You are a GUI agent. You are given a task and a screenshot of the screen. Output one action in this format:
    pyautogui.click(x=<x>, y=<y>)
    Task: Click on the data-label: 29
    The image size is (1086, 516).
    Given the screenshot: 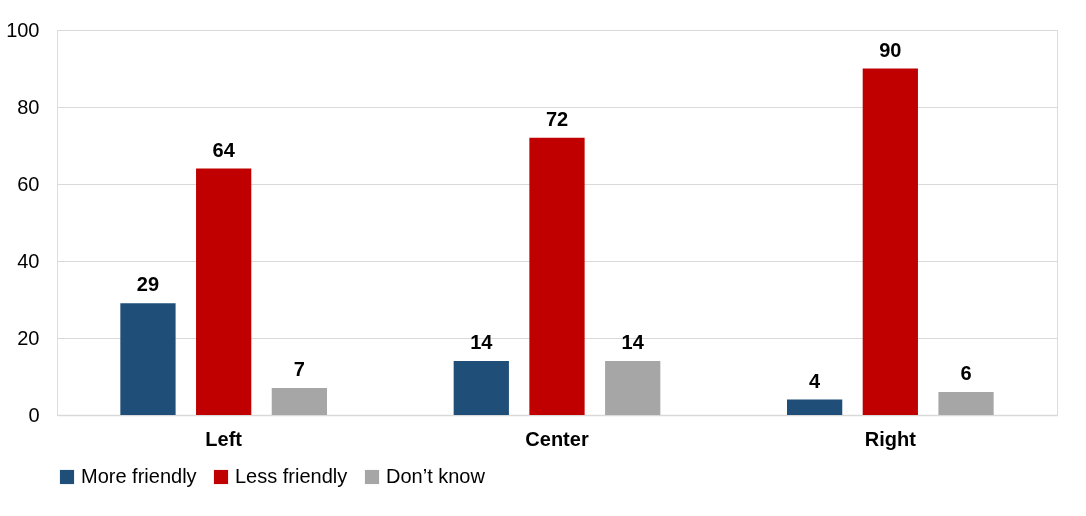 What is the action you would take?
    pyautogui.click(x=148, y=284)
    